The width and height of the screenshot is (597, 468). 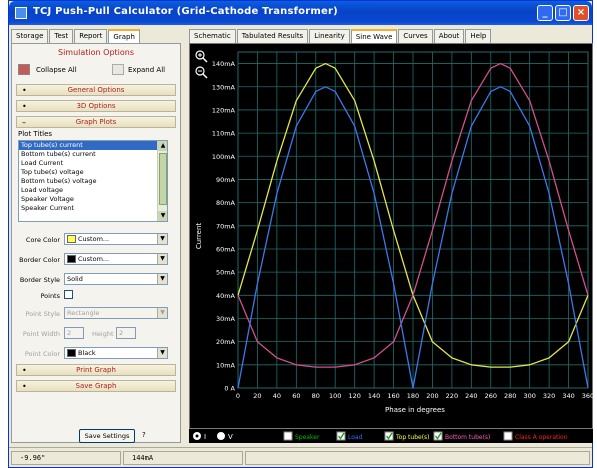 I want to click on tab-curves: Curves, so click(x=415, y=36).